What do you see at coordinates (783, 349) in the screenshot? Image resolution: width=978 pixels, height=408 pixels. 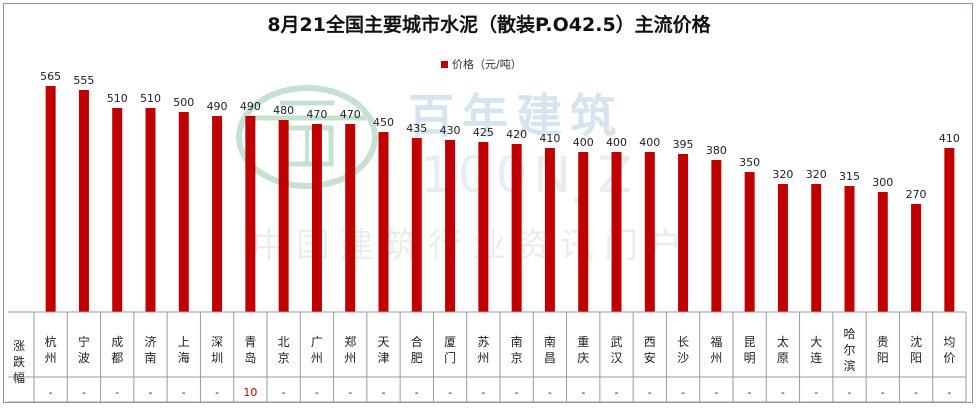 I see `category-label: 太原` at bounding box center [783, 349].